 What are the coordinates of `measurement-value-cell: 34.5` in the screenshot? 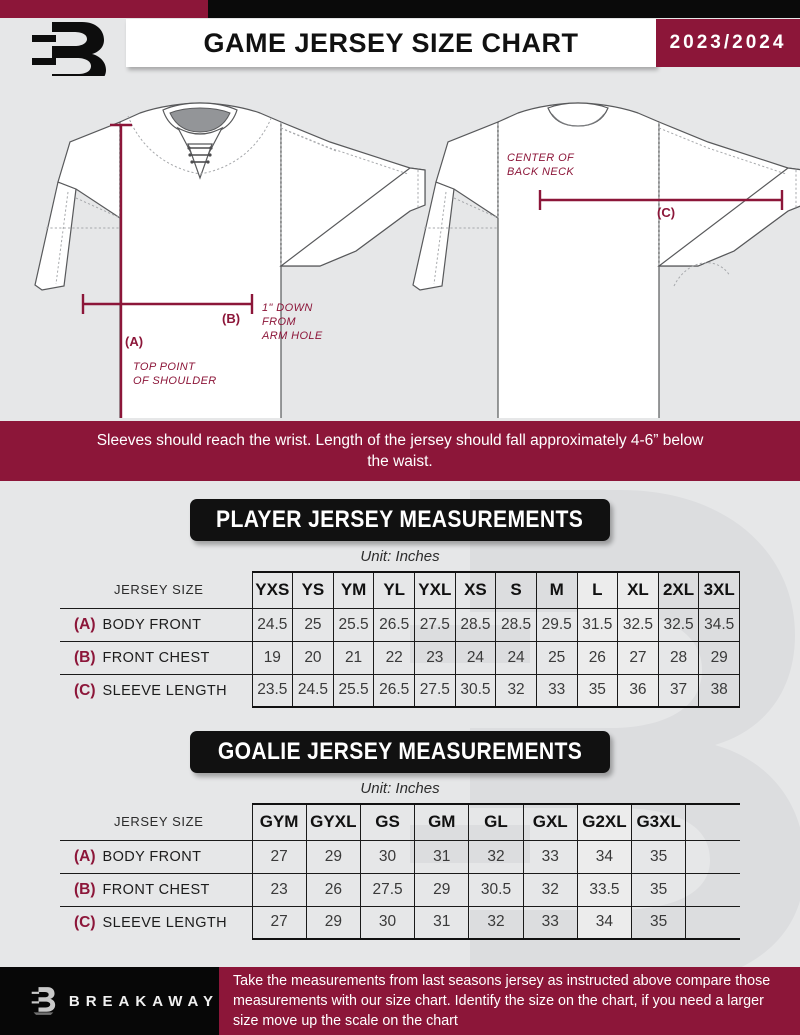 It's located at (719, 624).